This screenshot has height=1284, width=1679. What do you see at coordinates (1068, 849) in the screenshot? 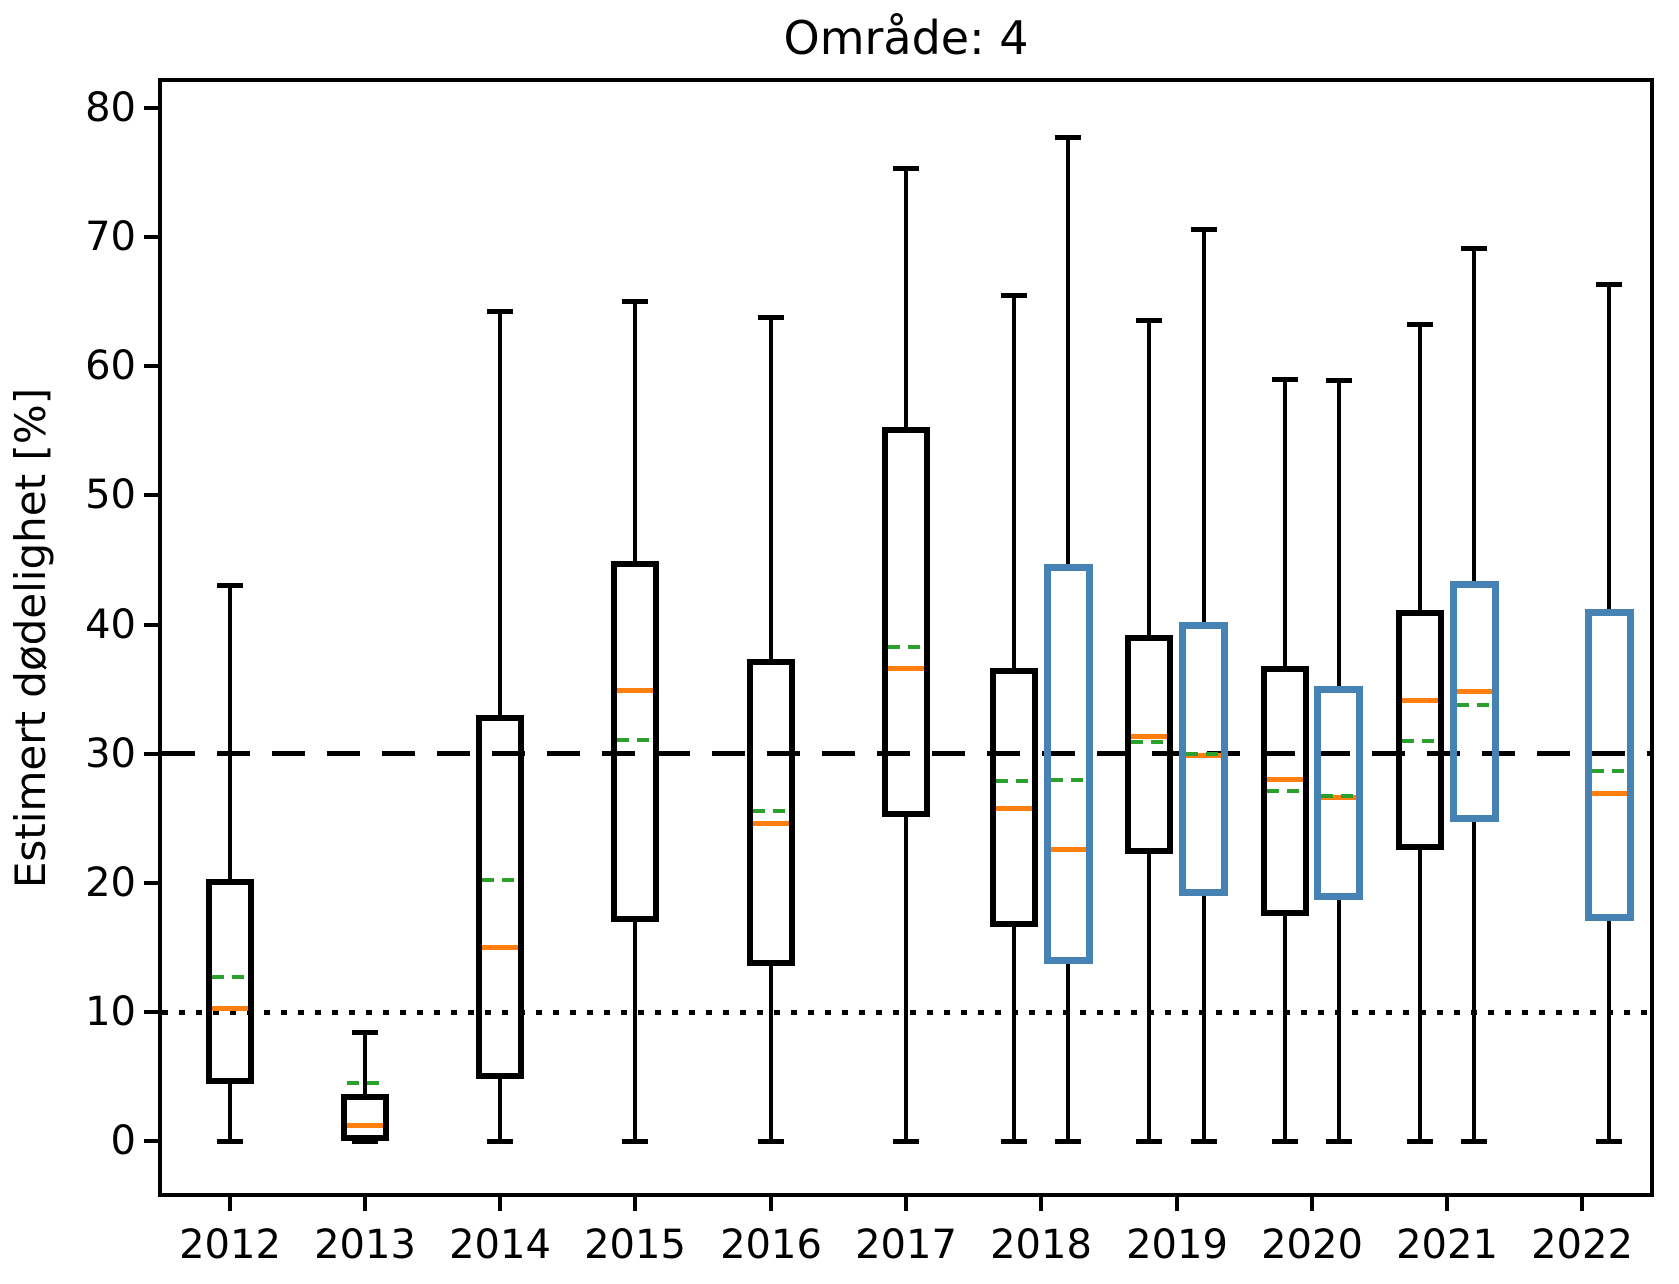
I see `median-line-blue-2018` at bounding box center [1068, 849].